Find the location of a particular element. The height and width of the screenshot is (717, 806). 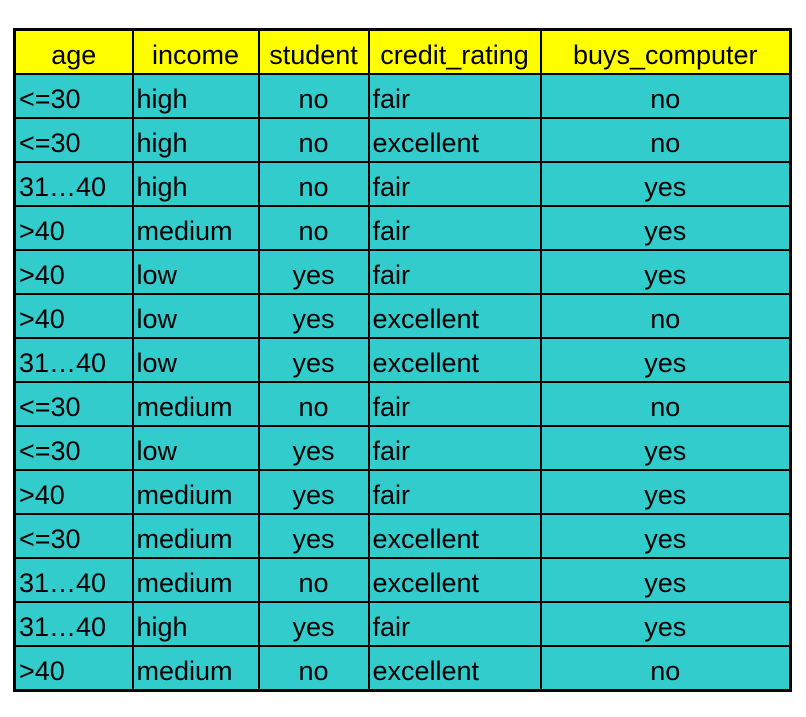

table-row: >40 medium no fair yes is located at coordinates (402, 228).